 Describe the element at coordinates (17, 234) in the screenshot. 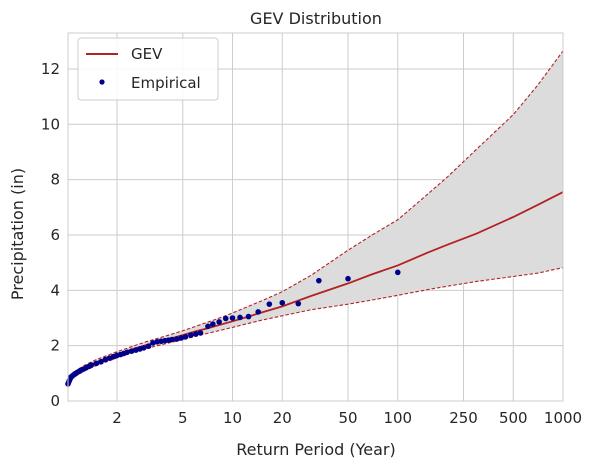

I see `y-axis-title: Precipitation (in)` at that location.